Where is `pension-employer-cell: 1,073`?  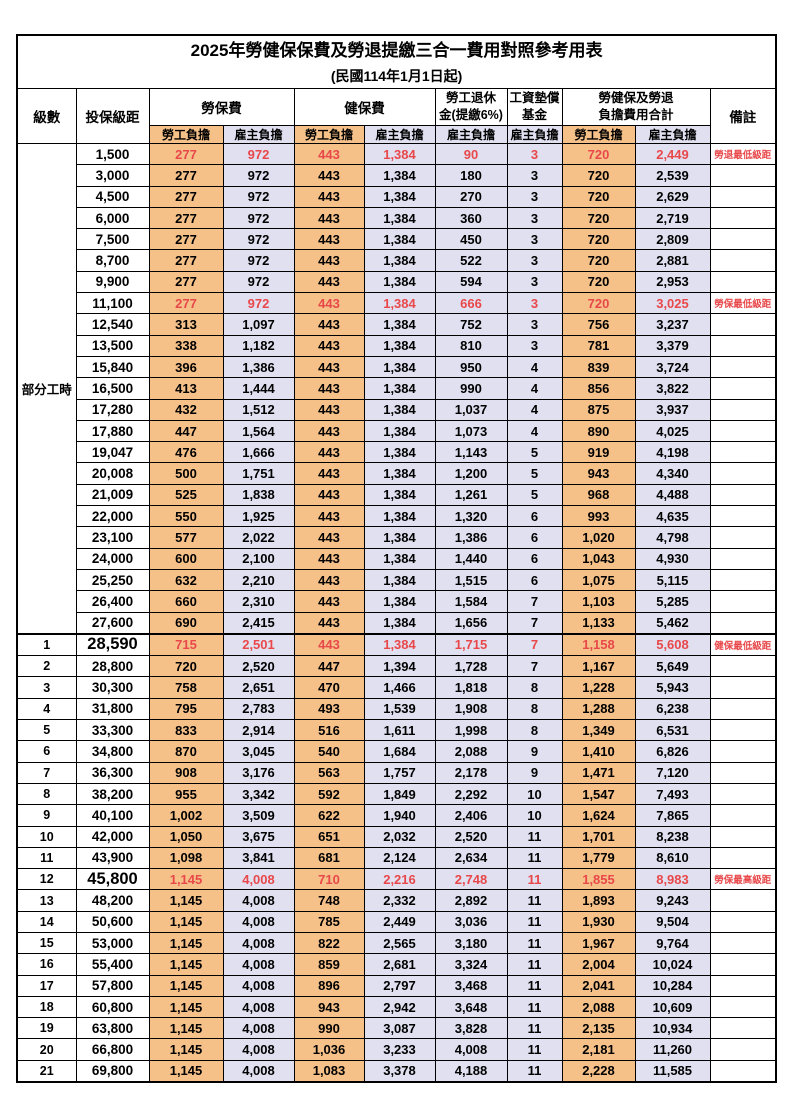 pension-employer-cell: 1,073 is located at coordinates (471, 431).